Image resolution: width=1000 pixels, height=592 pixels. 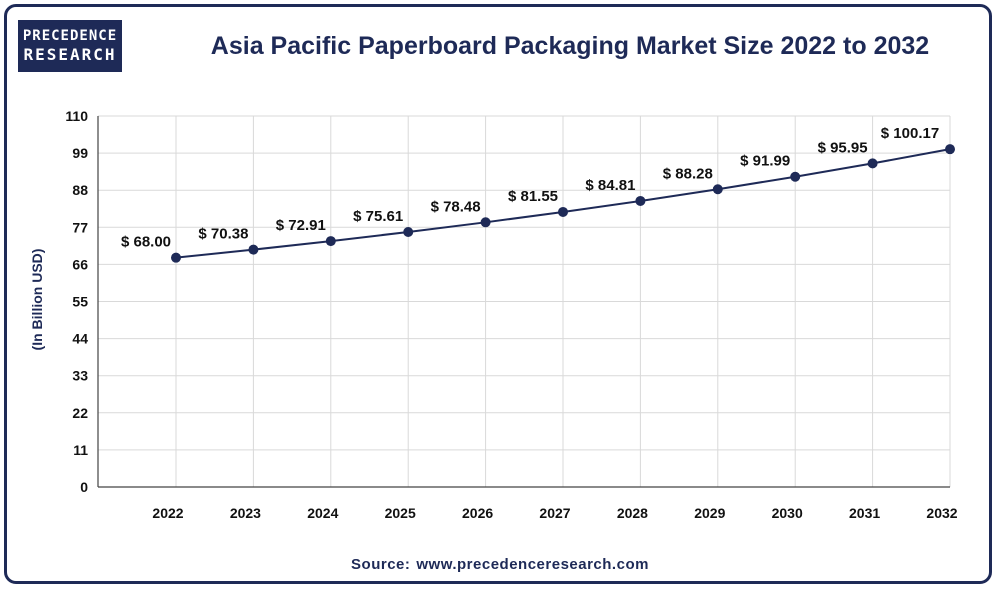 I want to click on x-tick-label: 2028, so click(x=632, y=513).